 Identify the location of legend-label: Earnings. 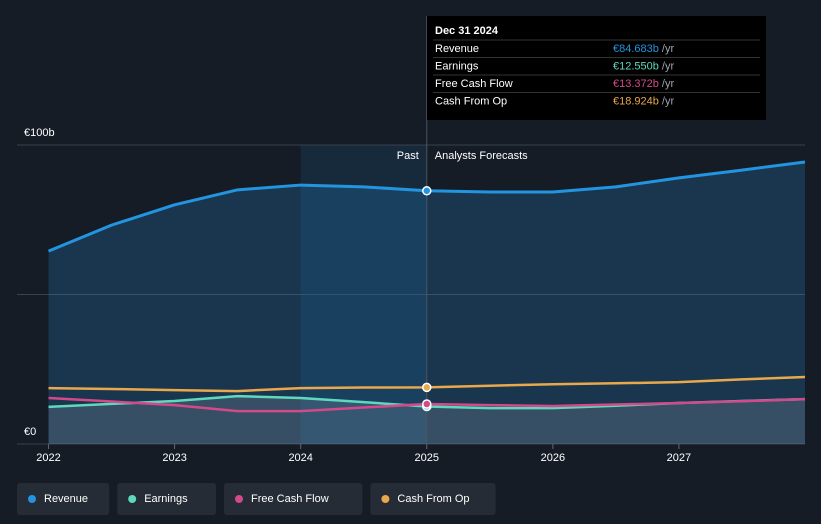
(166, 499).